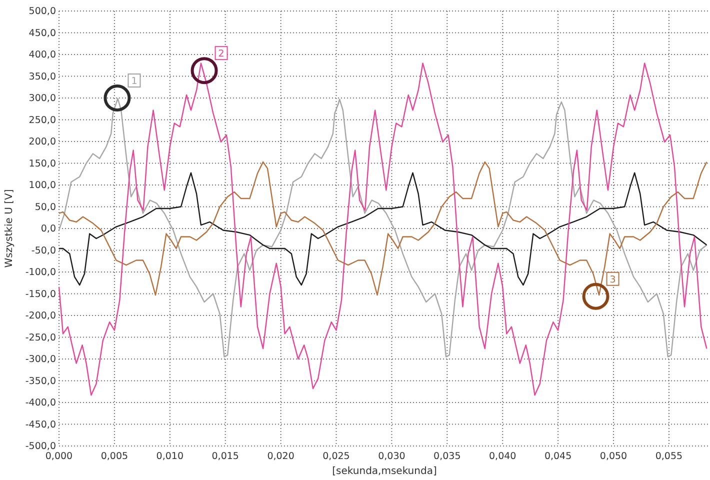  Describe the element at coordinates (447, 456) in the screenshot. I see `x-tick-label: 0,035` at that location.